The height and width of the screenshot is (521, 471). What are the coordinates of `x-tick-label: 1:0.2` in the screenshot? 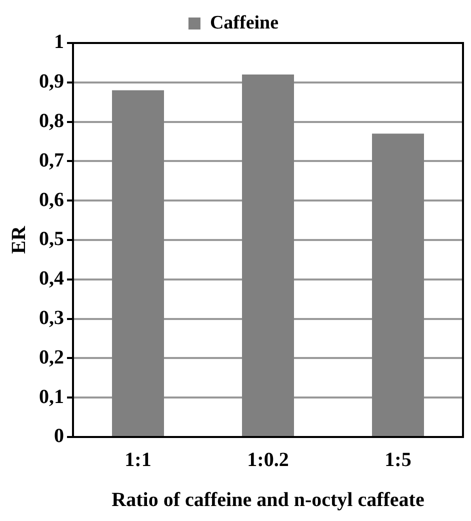 It's located at (268, 460).